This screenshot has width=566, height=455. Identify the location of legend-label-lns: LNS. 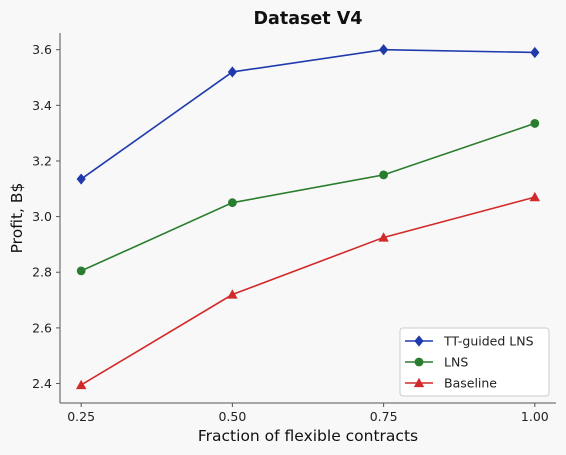
(456, 362).